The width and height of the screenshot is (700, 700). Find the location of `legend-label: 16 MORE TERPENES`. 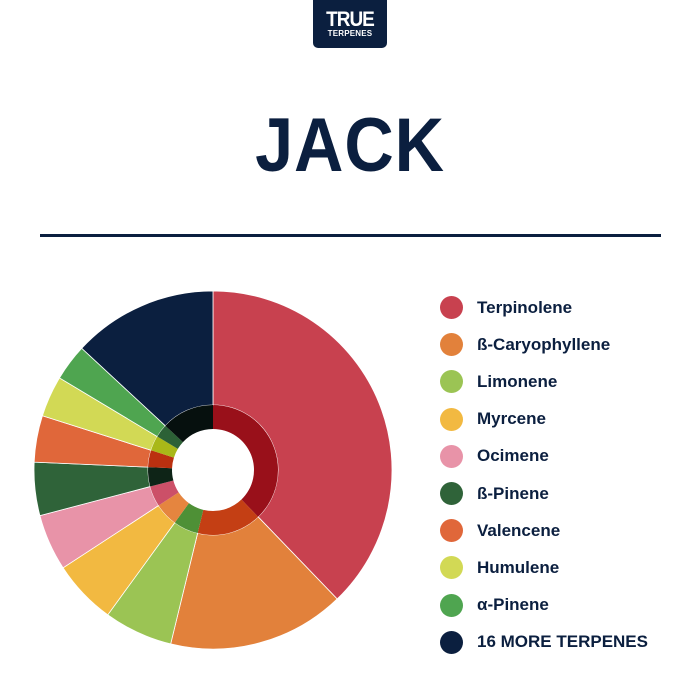

legend-label: 16 MORE TERPENES is located at coordinates (562, 642).